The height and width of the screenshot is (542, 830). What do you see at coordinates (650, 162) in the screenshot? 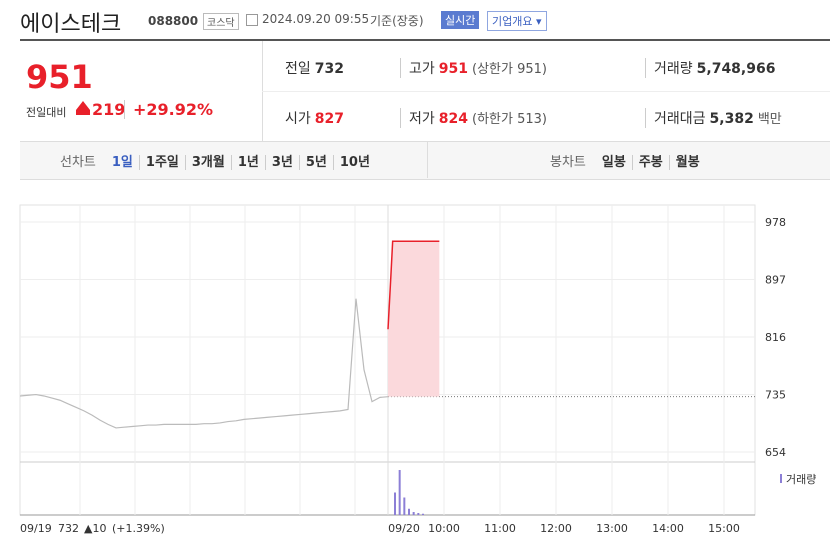
I see `tab: 주봉` at bounding box center [650, 162].